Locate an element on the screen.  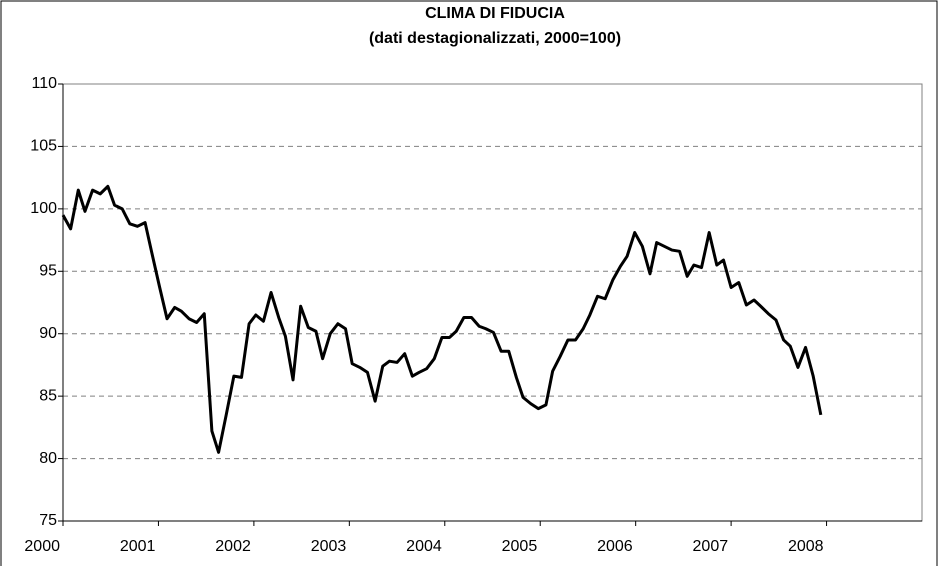
x-tick-label: 2003 is located at coordinates (329, 546).